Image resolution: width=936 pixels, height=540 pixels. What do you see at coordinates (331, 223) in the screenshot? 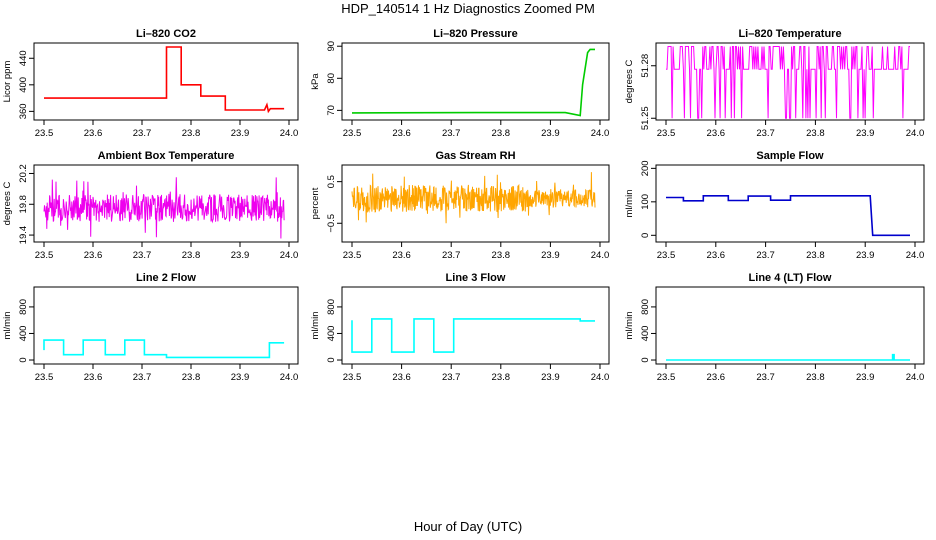
I see `y-tick-label: −0.5` at bounding box center [331, 223].